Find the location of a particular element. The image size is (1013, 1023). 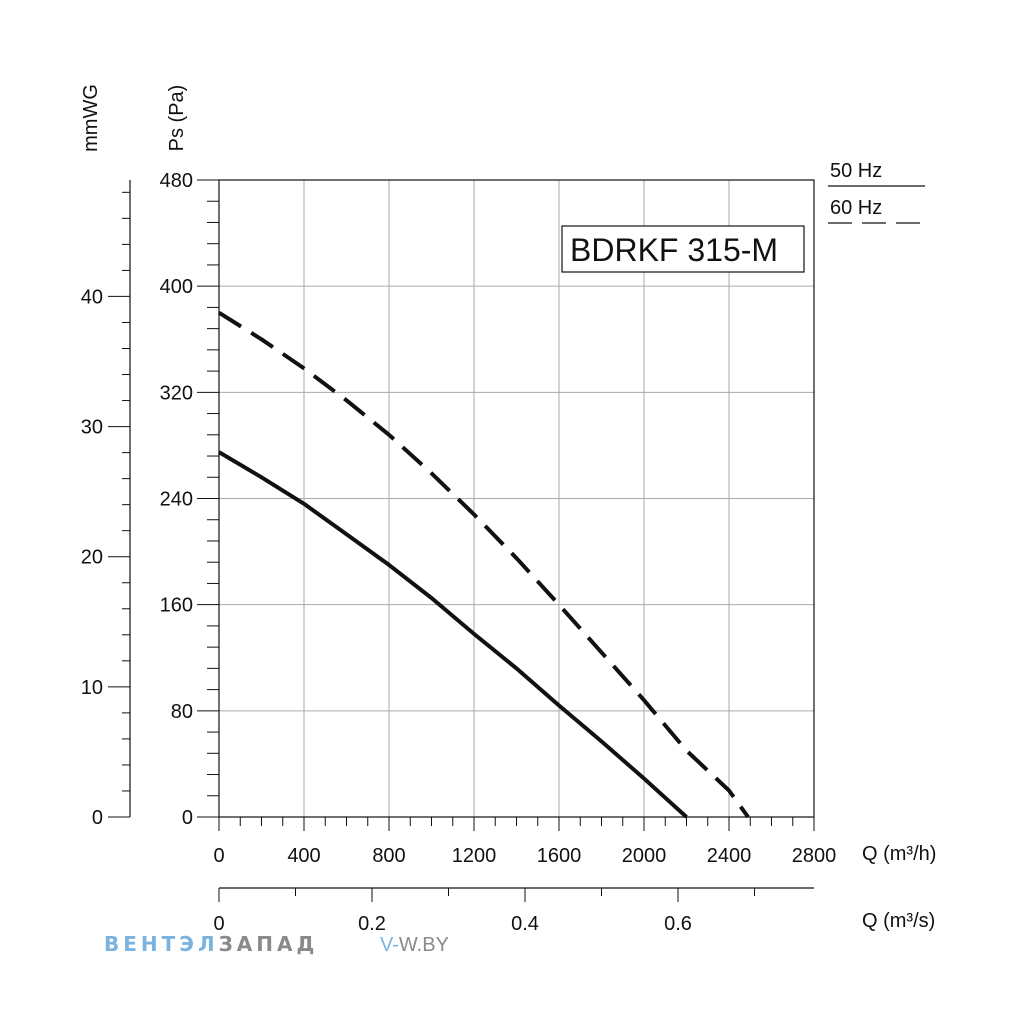

watermark-url-part2: W.BY is located at coordinates (423, 945).